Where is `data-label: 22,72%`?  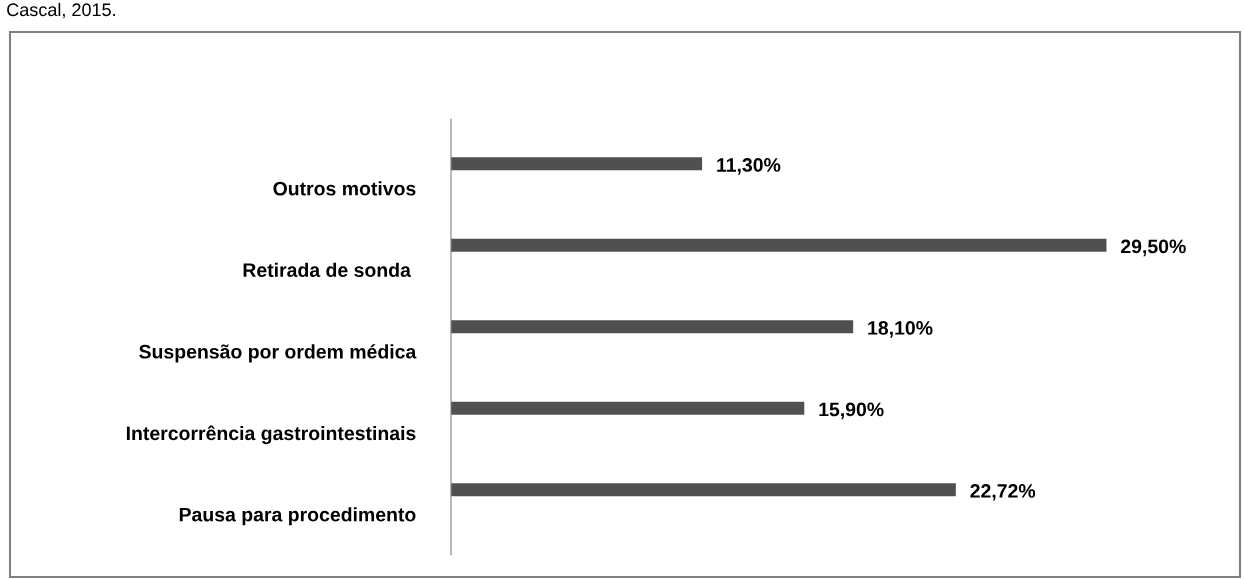 data-label: 22,72% is located at coordinates (1003, 492).